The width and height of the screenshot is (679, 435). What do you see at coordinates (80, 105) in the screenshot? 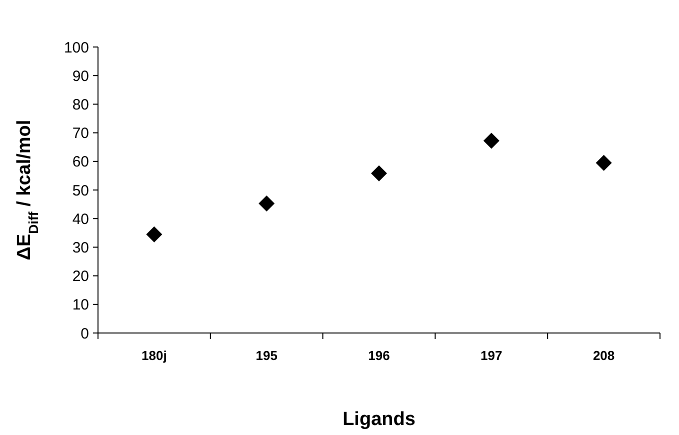
I see `y-tick-label: 80` at bounding box center [80, 105].